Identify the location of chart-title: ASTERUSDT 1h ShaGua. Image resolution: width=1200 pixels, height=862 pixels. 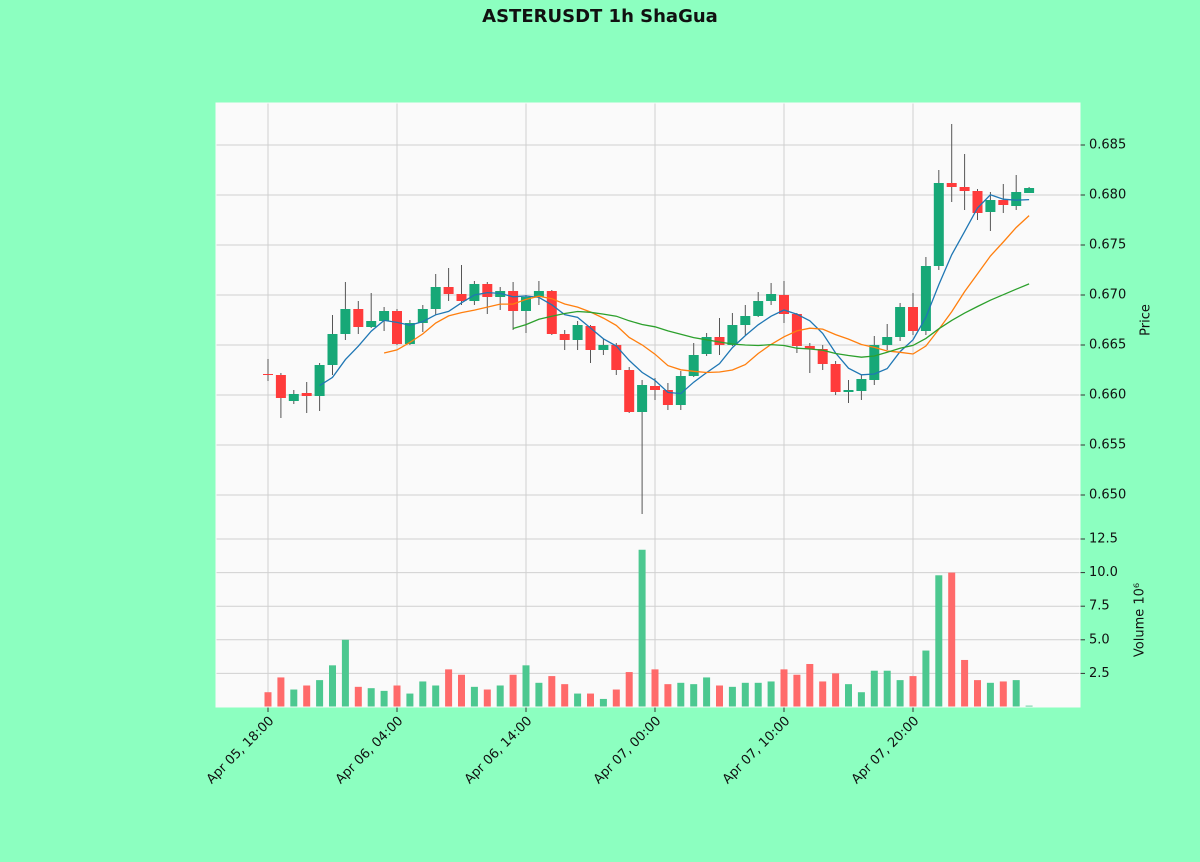
(600, 16).